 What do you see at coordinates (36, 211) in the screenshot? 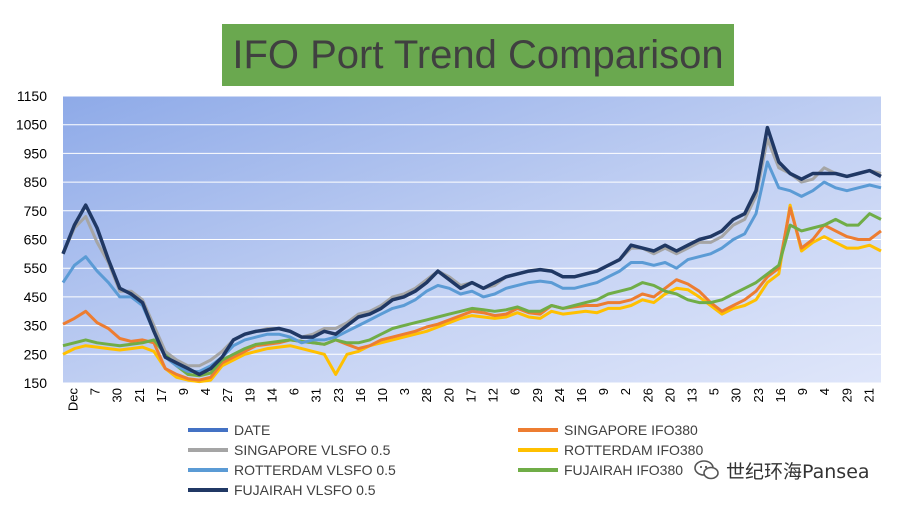
I see `y-tick-label: 750` at bounding box center [36, 211].